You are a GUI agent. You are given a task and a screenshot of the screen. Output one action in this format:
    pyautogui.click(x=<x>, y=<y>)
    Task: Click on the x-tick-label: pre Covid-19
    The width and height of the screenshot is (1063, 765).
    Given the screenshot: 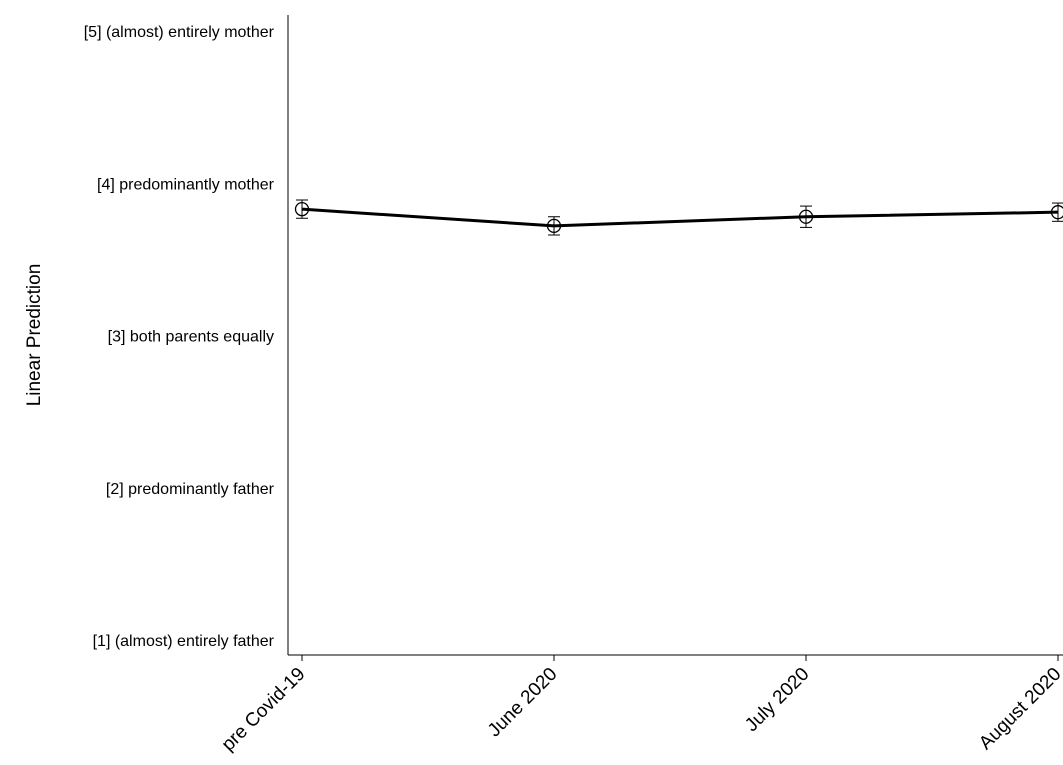 What is the action you would take?
    pyautogui.click(x=264, y=710)
    